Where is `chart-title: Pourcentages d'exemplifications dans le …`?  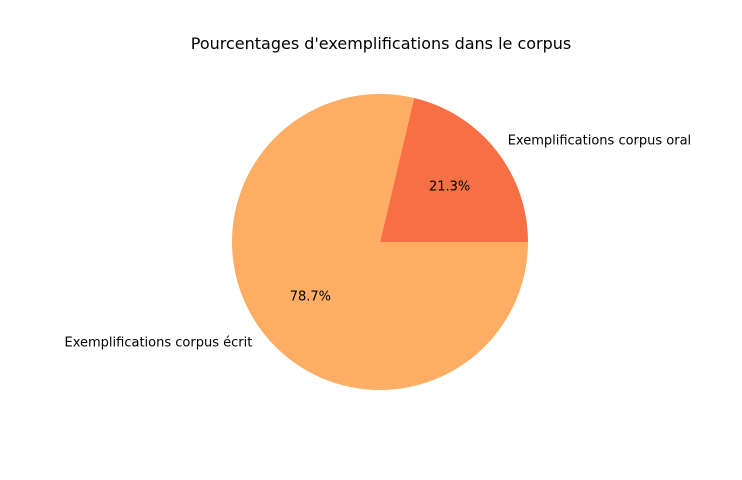 chart-title: Pourcentages d'exemplifications dans le … is located at coordinates (381, 43).